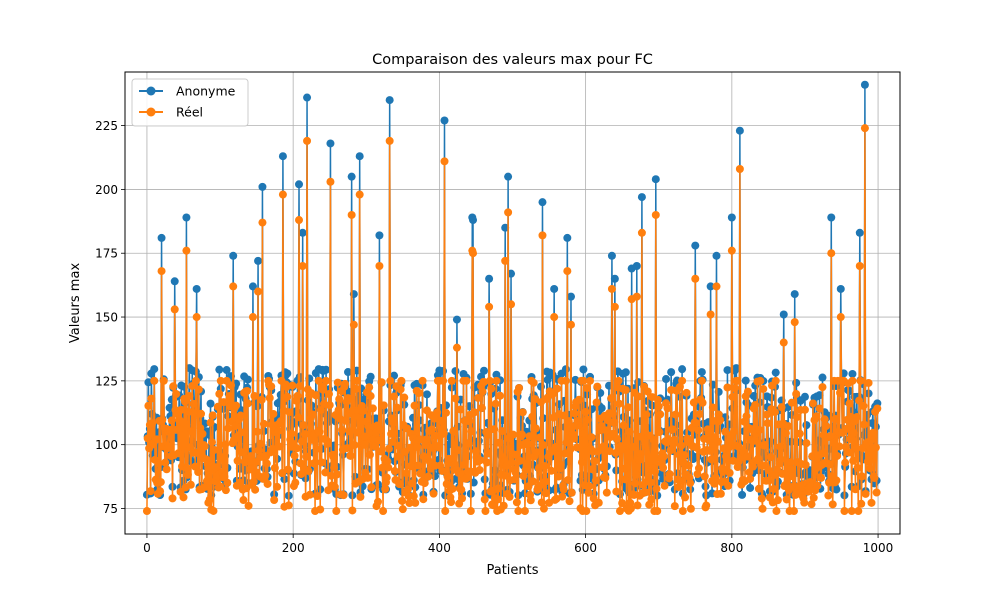  I want to click on legend-marker-anonyme, so click(151, 91).